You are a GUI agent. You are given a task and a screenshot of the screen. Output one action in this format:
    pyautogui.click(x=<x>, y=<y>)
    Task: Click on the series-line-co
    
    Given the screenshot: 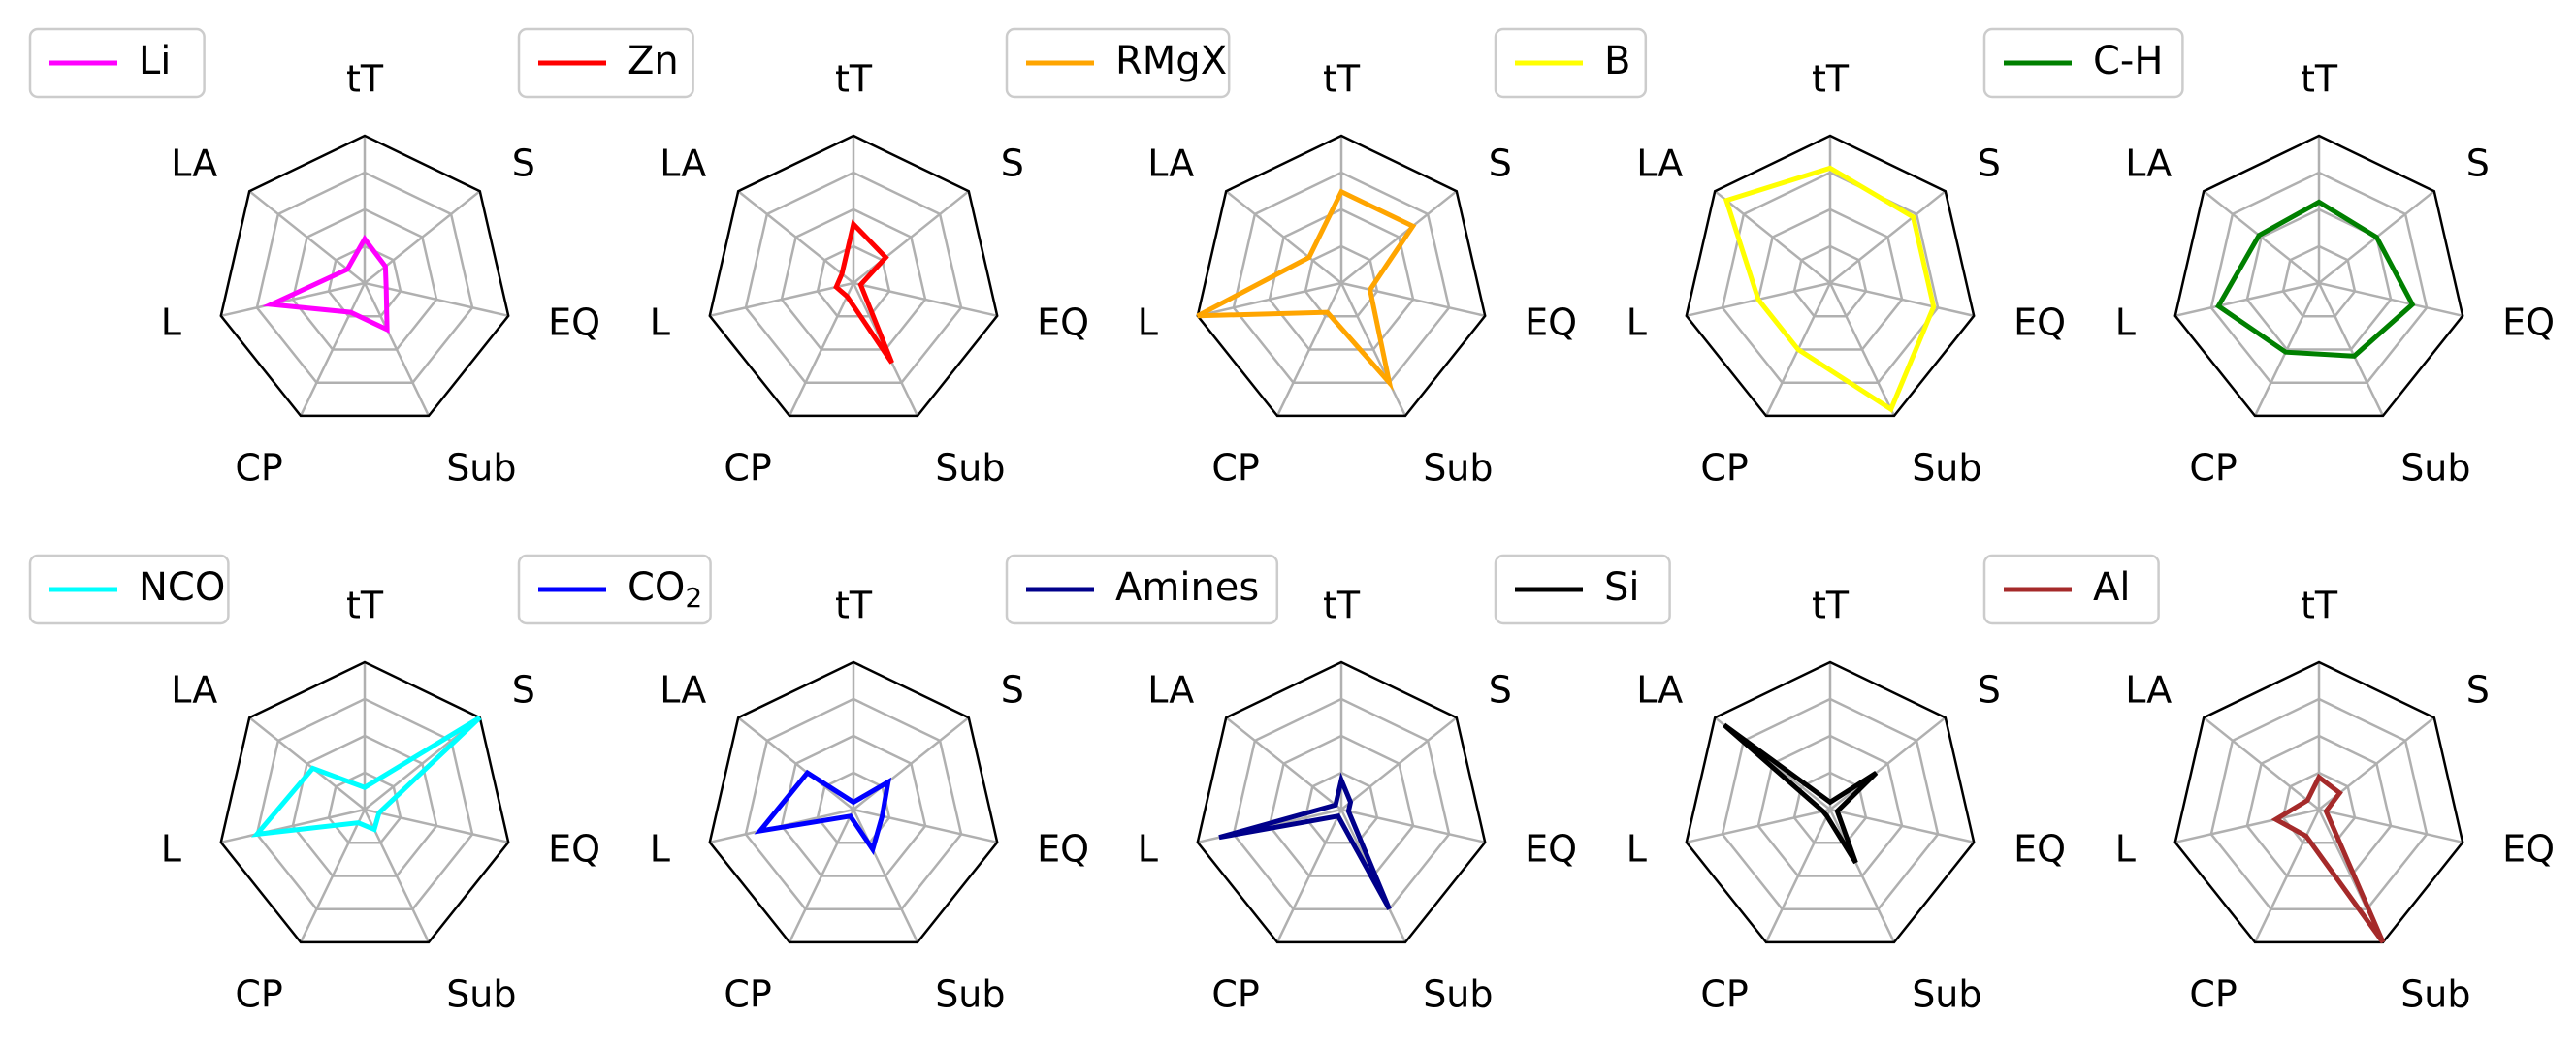 What is the action you would take?
    pyautogui.click(x=823, y=812)
    